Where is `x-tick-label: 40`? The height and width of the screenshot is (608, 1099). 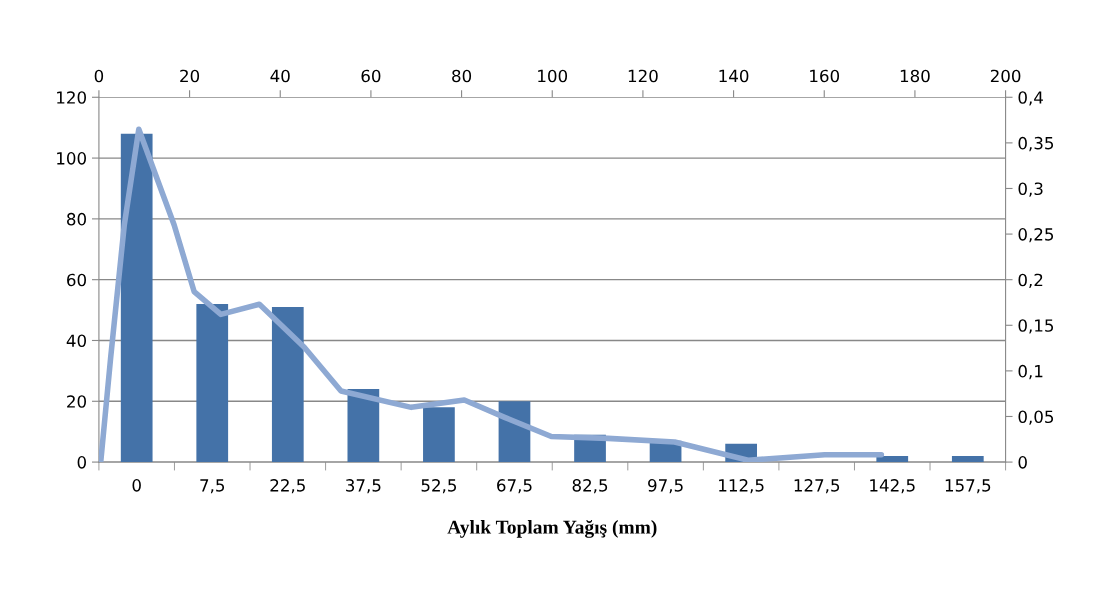
x-tick-label: 40 is located at coordinates (280, 76).